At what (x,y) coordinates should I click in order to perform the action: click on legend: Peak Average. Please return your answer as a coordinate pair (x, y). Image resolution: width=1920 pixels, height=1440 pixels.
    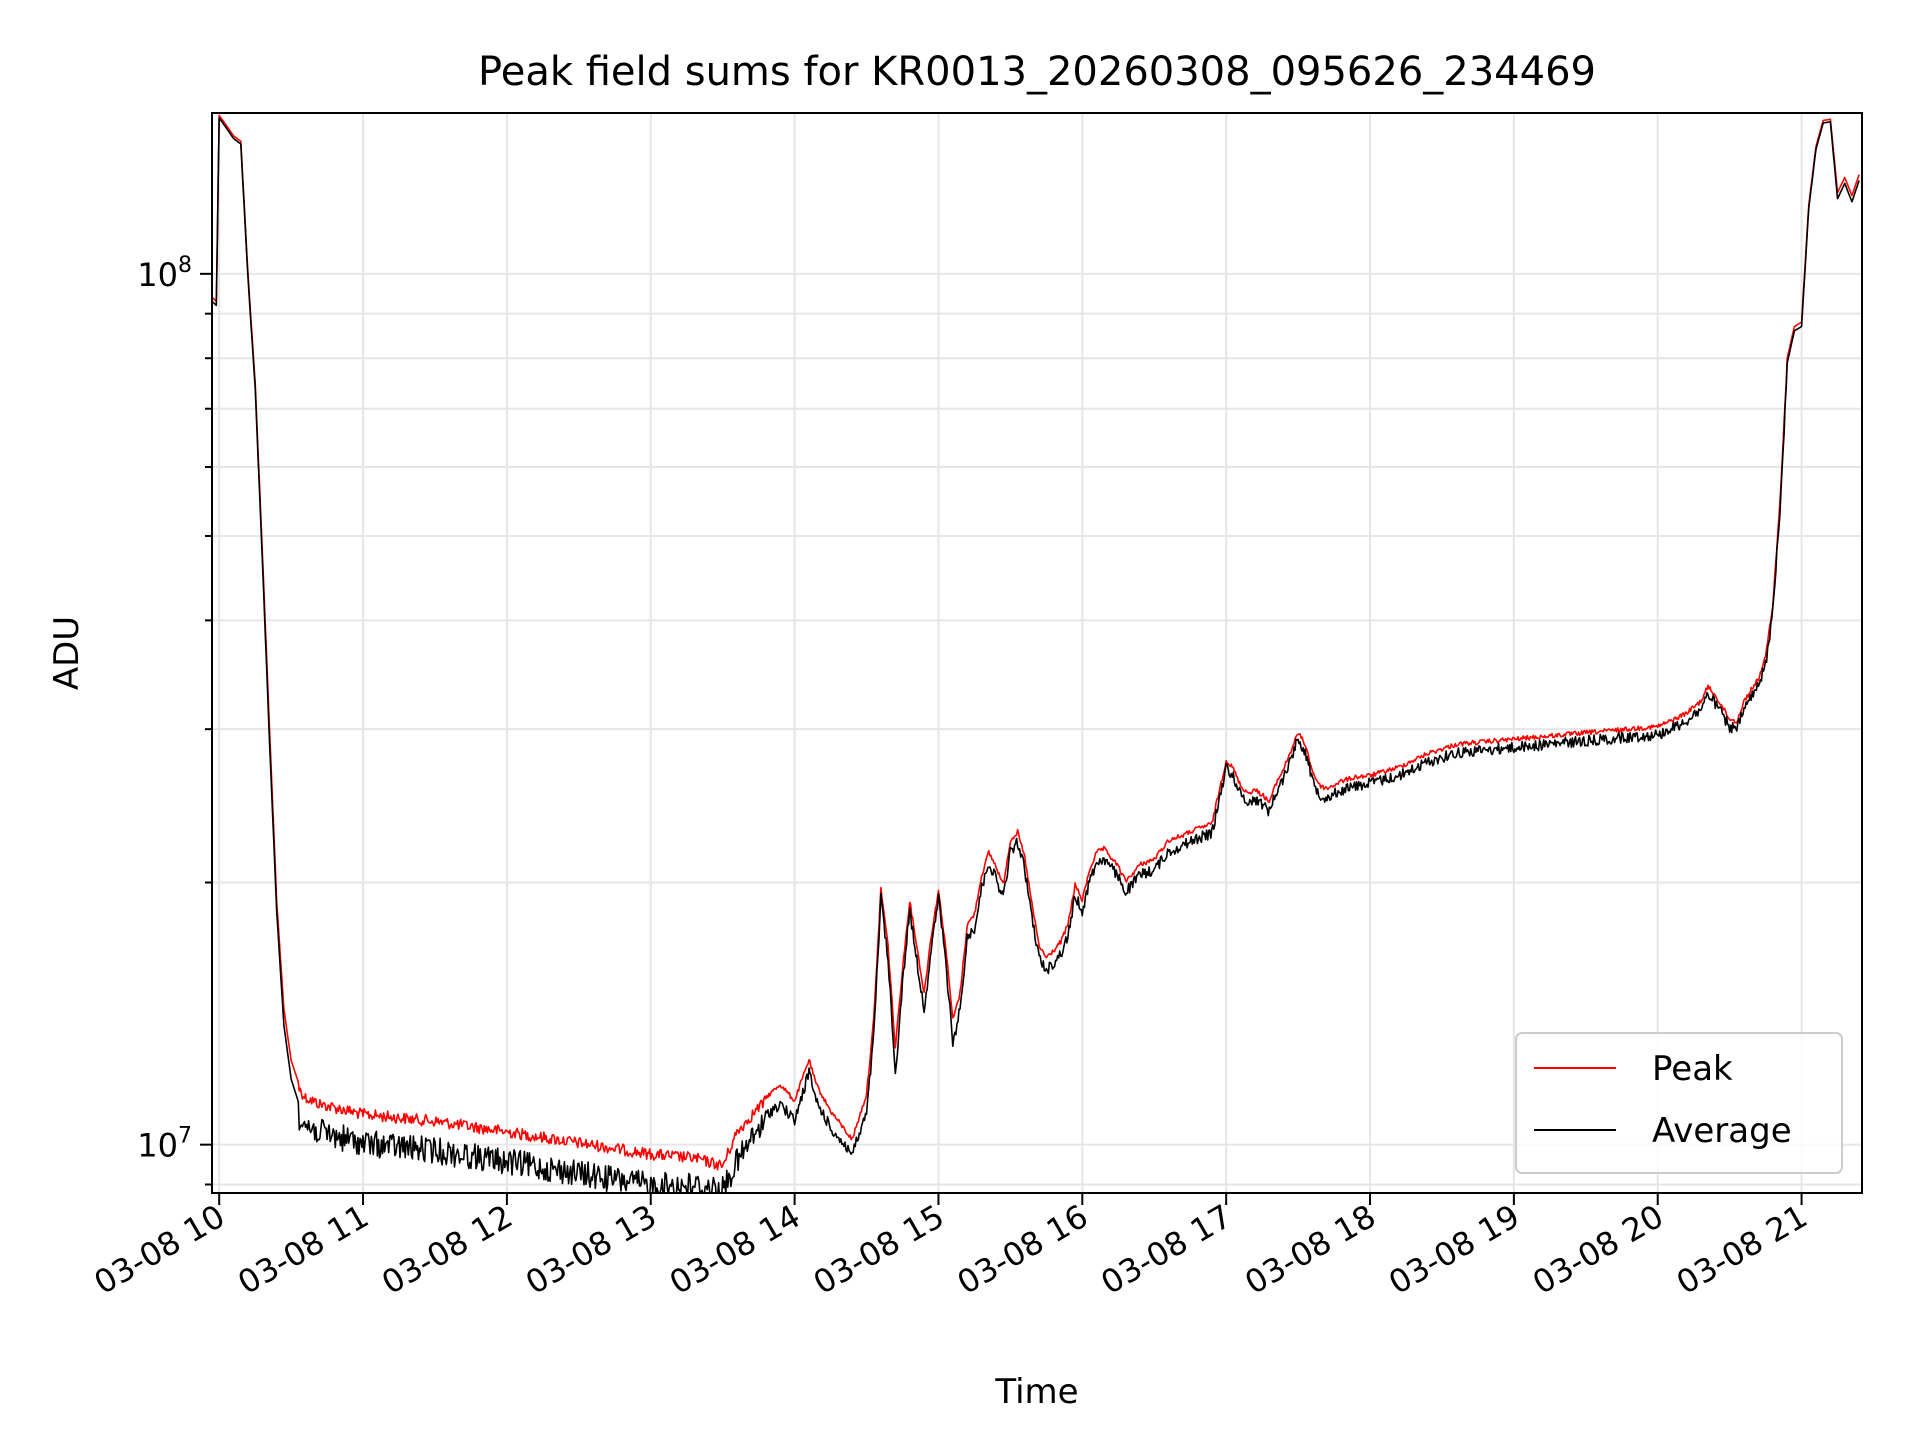
    Looking at the image, I should click on (1679, 1103).